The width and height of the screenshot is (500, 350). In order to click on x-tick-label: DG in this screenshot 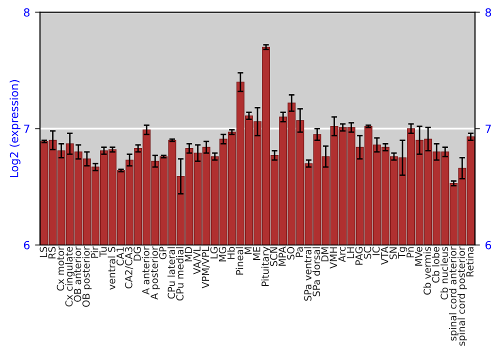, I will do `click(137, 253)`.